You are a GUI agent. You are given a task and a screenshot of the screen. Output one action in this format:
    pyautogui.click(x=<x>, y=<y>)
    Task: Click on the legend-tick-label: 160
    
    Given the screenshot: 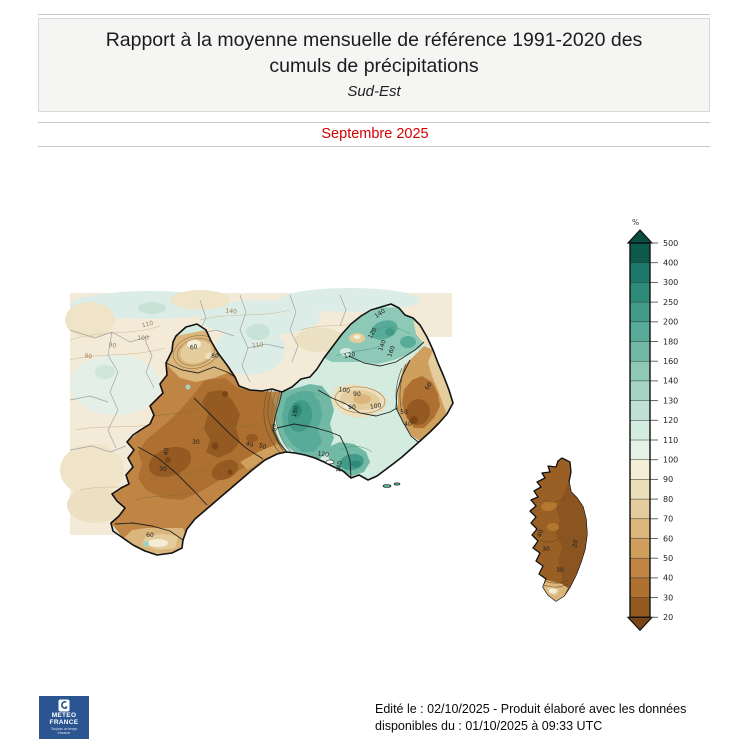 What is the action you would take?
    pyautogui.click(x=670, y=361)
    